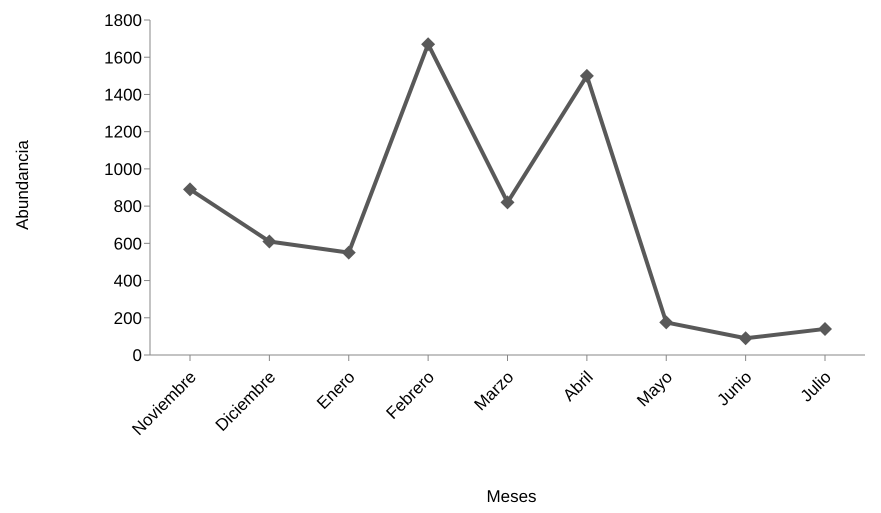 The image size is (881, 513). What do you see at coordinates (123, 94) in the screenshot?
I see `y-tick-label: 1400` at bounding box center [123, 94].